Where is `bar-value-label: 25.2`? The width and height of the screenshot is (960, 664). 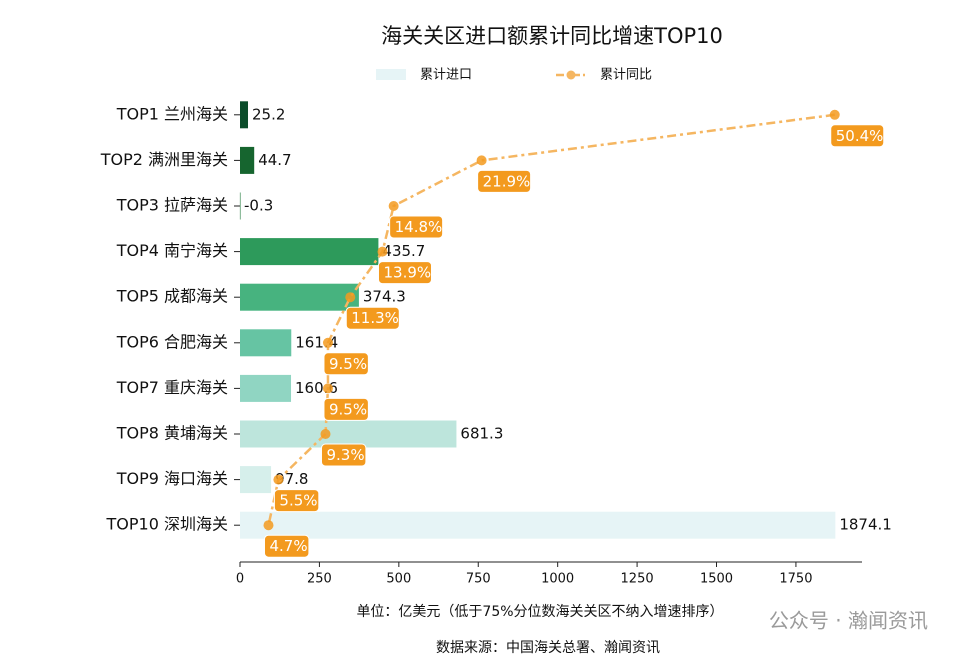
bar-value-label: 25.2 is located at coordinates (268, 114).